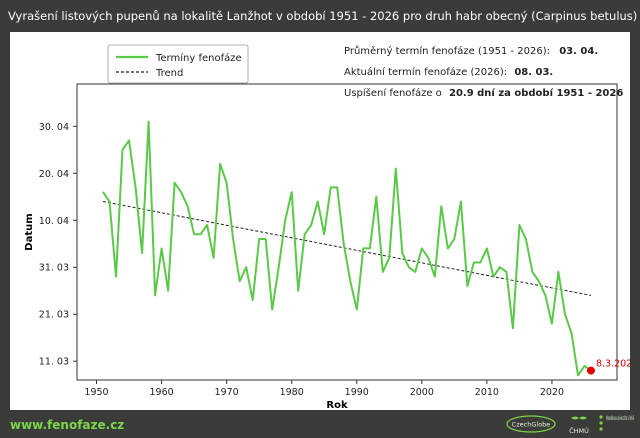  Describe the element at coordinates (533, 72) in the screenshot. I see `annotation-current-value: 08. 03.` at that location.